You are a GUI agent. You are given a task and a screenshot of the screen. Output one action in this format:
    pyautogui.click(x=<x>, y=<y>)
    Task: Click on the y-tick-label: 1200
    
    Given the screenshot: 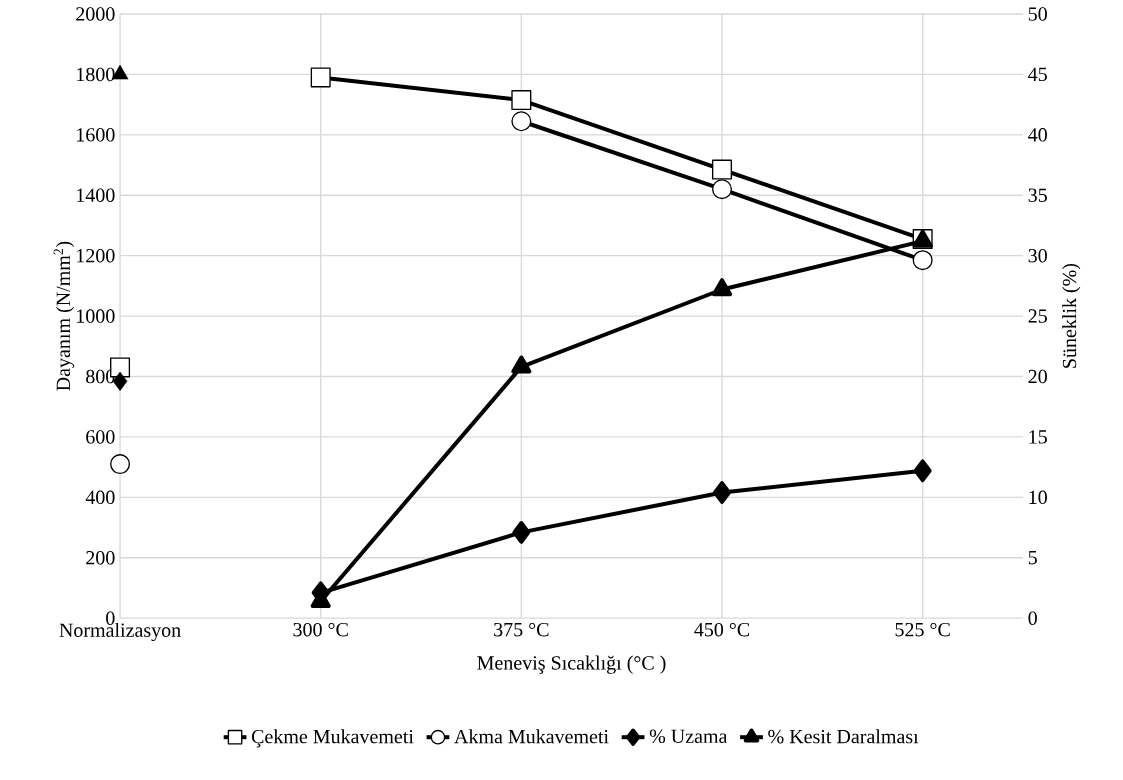 What is the action you would take?
    pyautogui.click(x=96, y=255)
    